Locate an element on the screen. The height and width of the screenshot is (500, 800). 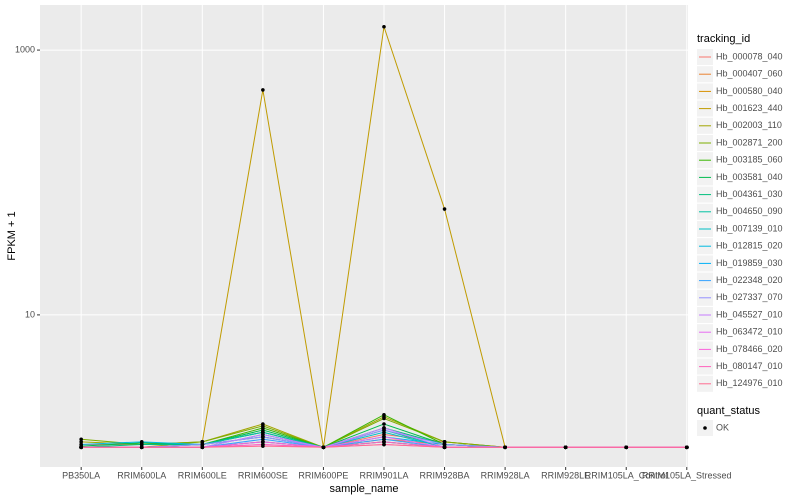
legend-label: Hb_002871_200 is located at coordinates (749, 142).